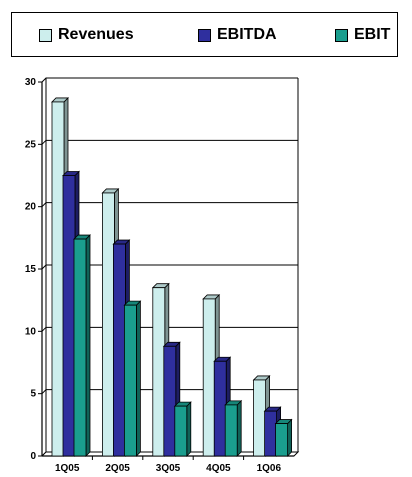 The width and height of the screenshot is (412, 477). I want to click on bar-ebit-4q05, so click(231, 430).